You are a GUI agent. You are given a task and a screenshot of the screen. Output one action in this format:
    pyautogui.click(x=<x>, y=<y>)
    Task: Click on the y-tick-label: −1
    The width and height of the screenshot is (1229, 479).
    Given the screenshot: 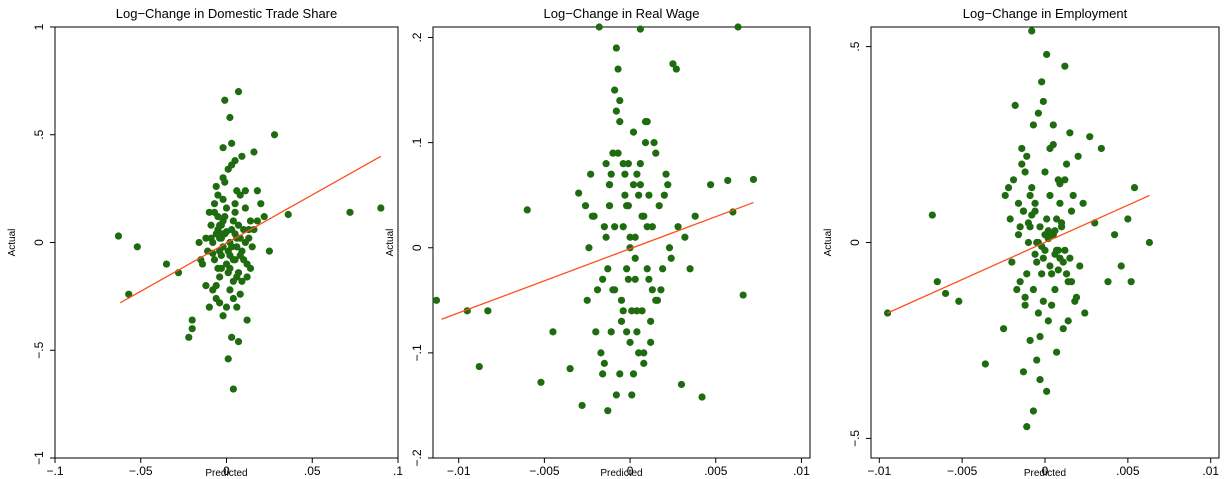 What is the action you would take?
    pyautogui.click(x=39, y=458)
    